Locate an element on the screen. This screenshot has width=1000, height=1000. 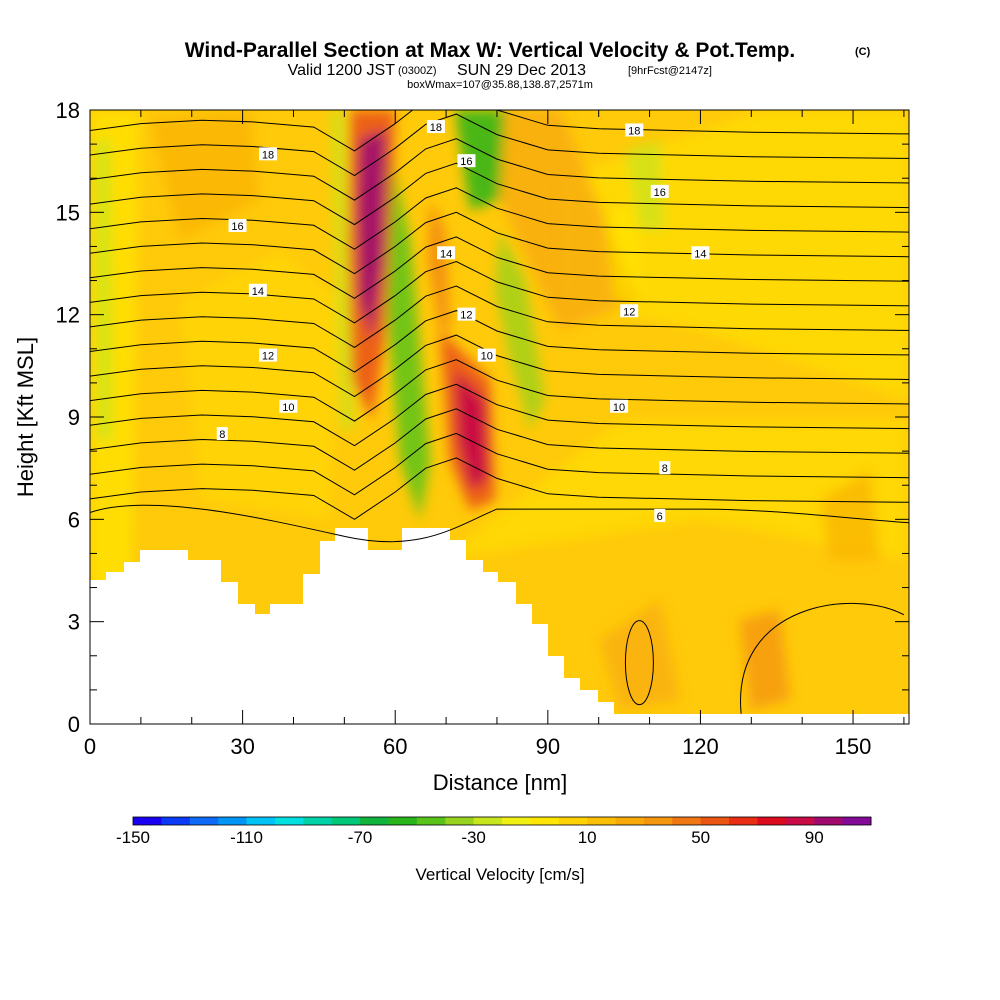
forecast-info: [9hrFcst@2147z] is located at coordinates (670, 71).